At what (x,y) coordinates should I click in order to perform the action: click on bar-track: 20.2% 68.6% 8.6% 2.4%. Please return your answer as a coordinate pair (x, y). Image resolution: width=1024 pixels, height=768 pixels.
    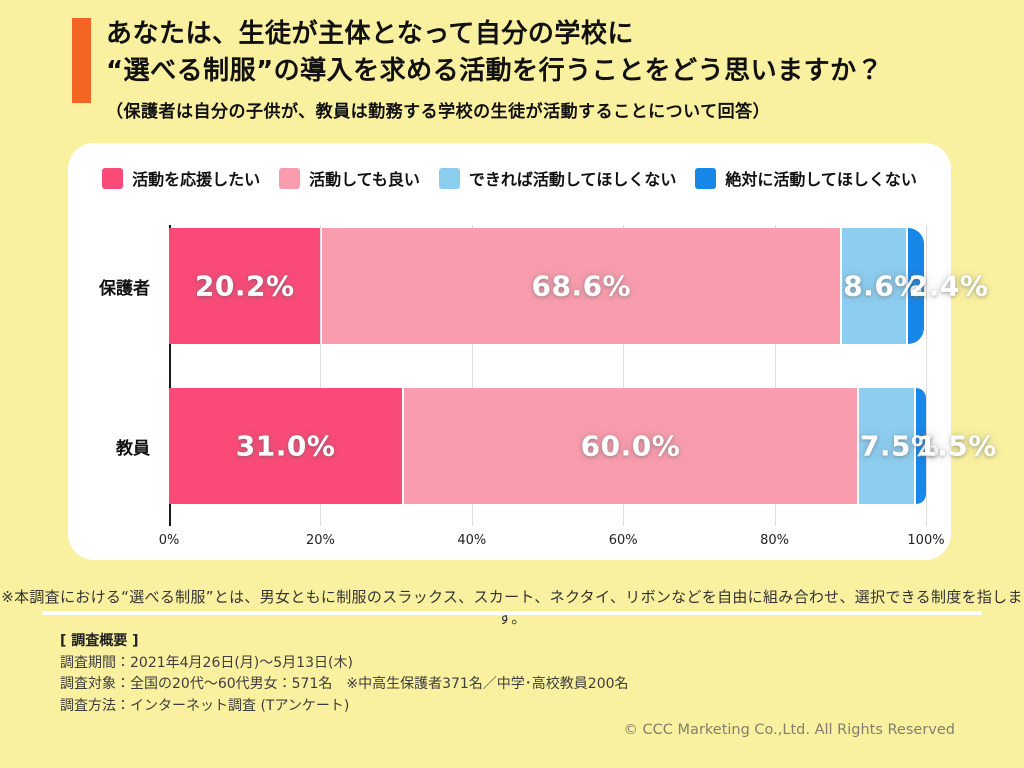
    Looking at the image, I should click on (578, 286).